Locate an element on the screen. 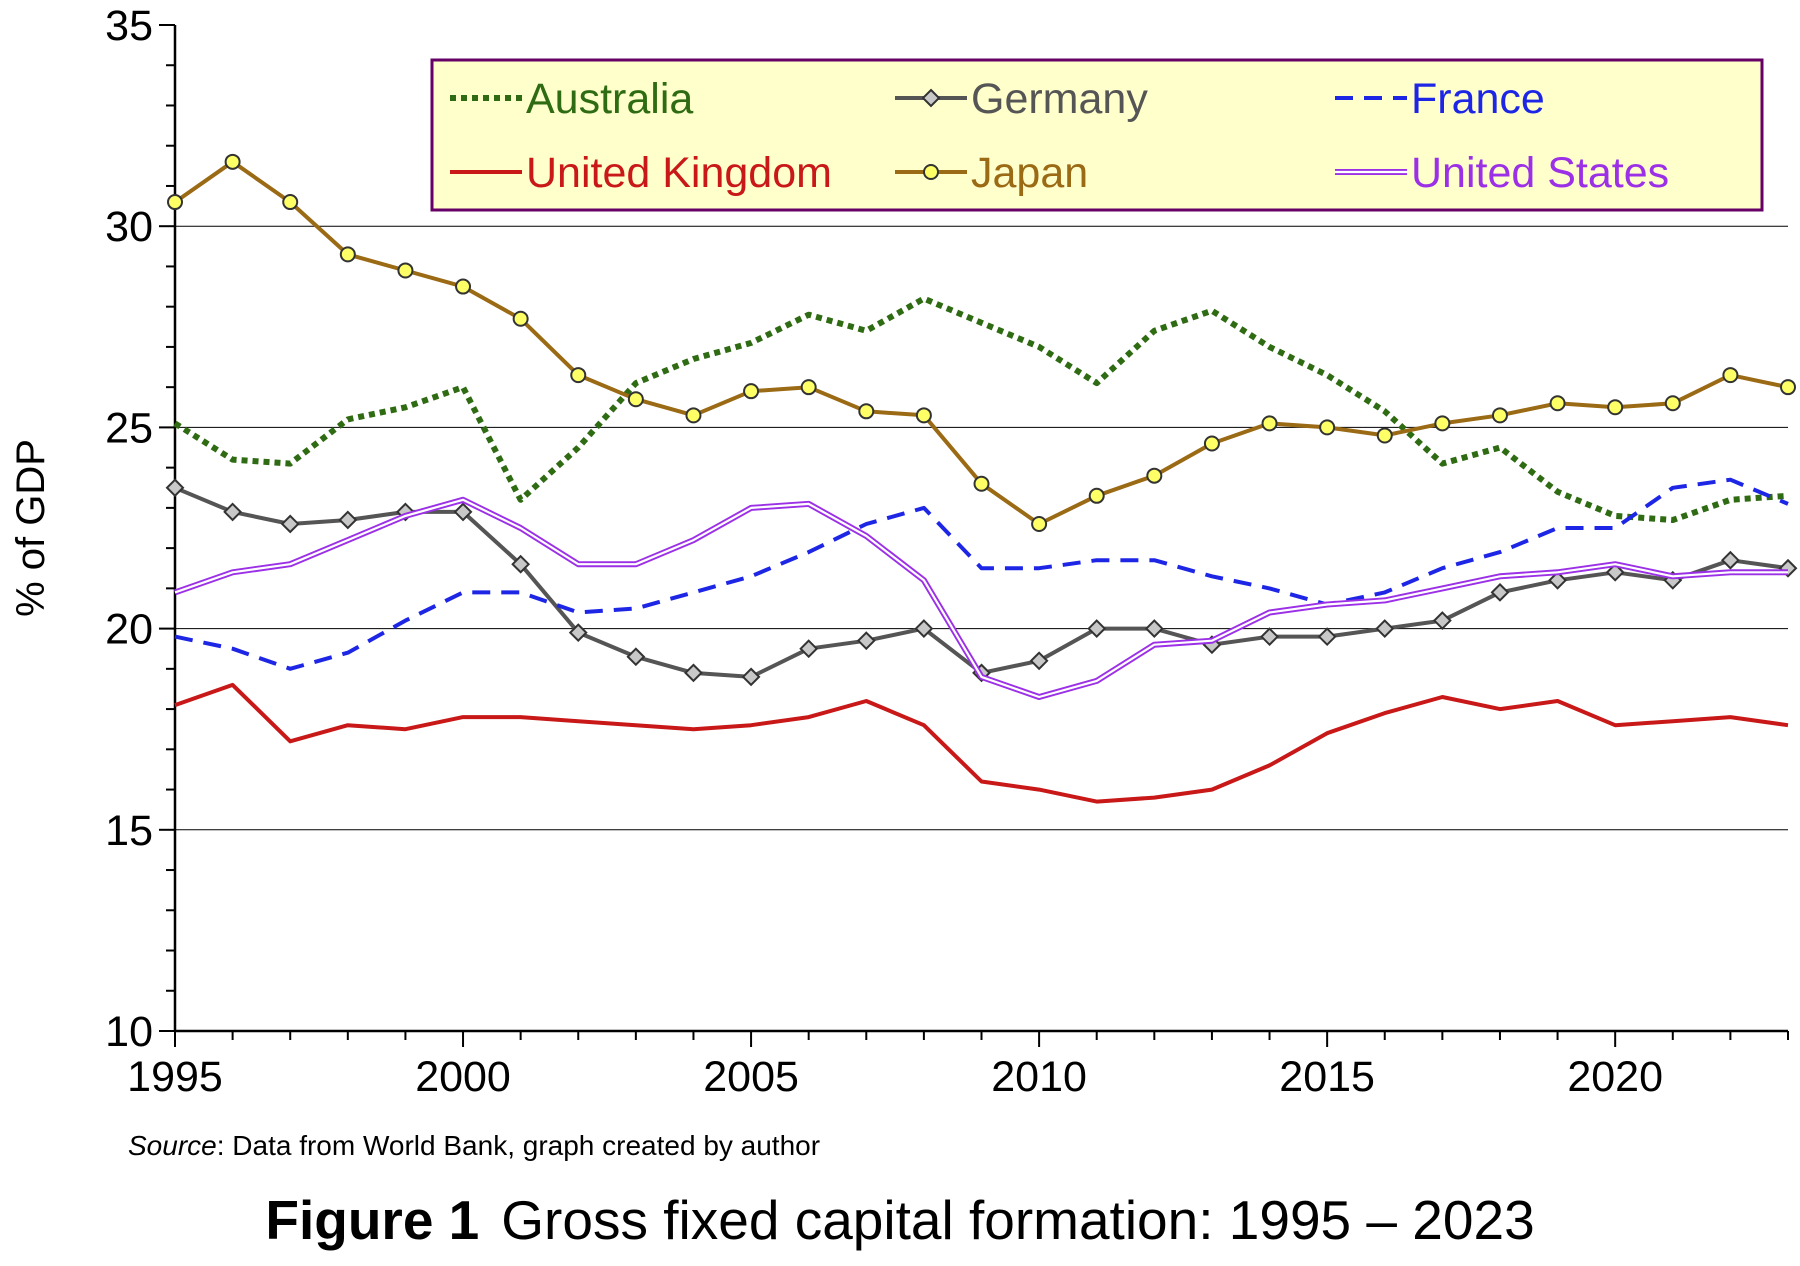 This screenshot has height=1266, width=1800. series-france is located at coordinates (981, 574).